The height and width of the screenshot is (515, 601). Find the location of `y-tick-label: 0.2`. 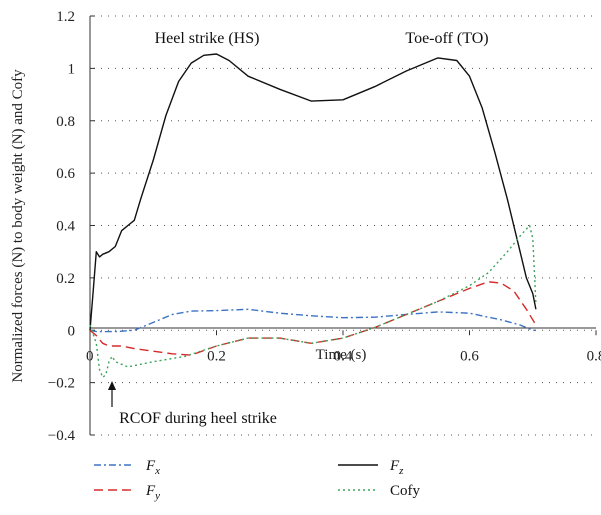

y-tick-label: 0.2 is located at coordinates (65, 279).